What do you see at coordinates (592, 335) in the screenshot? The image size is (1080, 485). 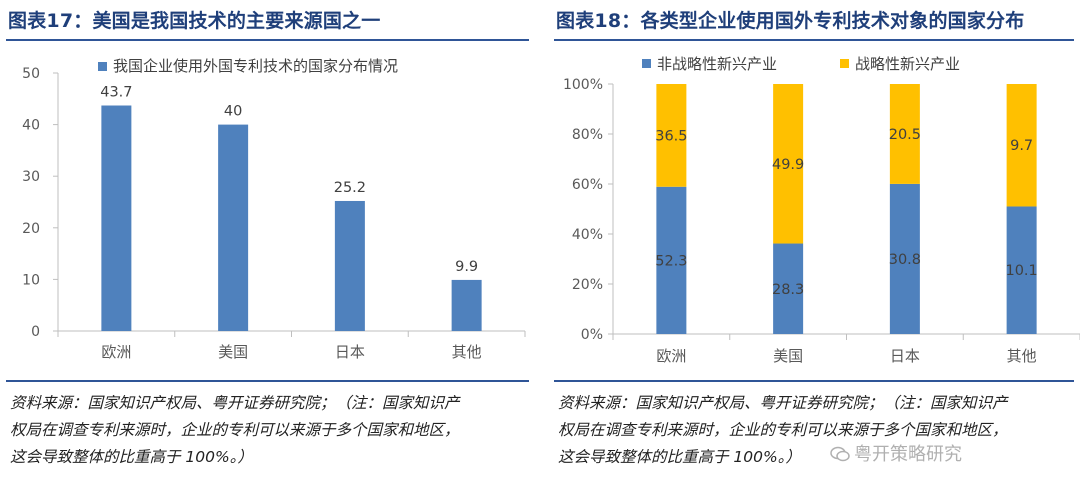 I see `y-tick-label: 0%` at bounding box center [592, 335].